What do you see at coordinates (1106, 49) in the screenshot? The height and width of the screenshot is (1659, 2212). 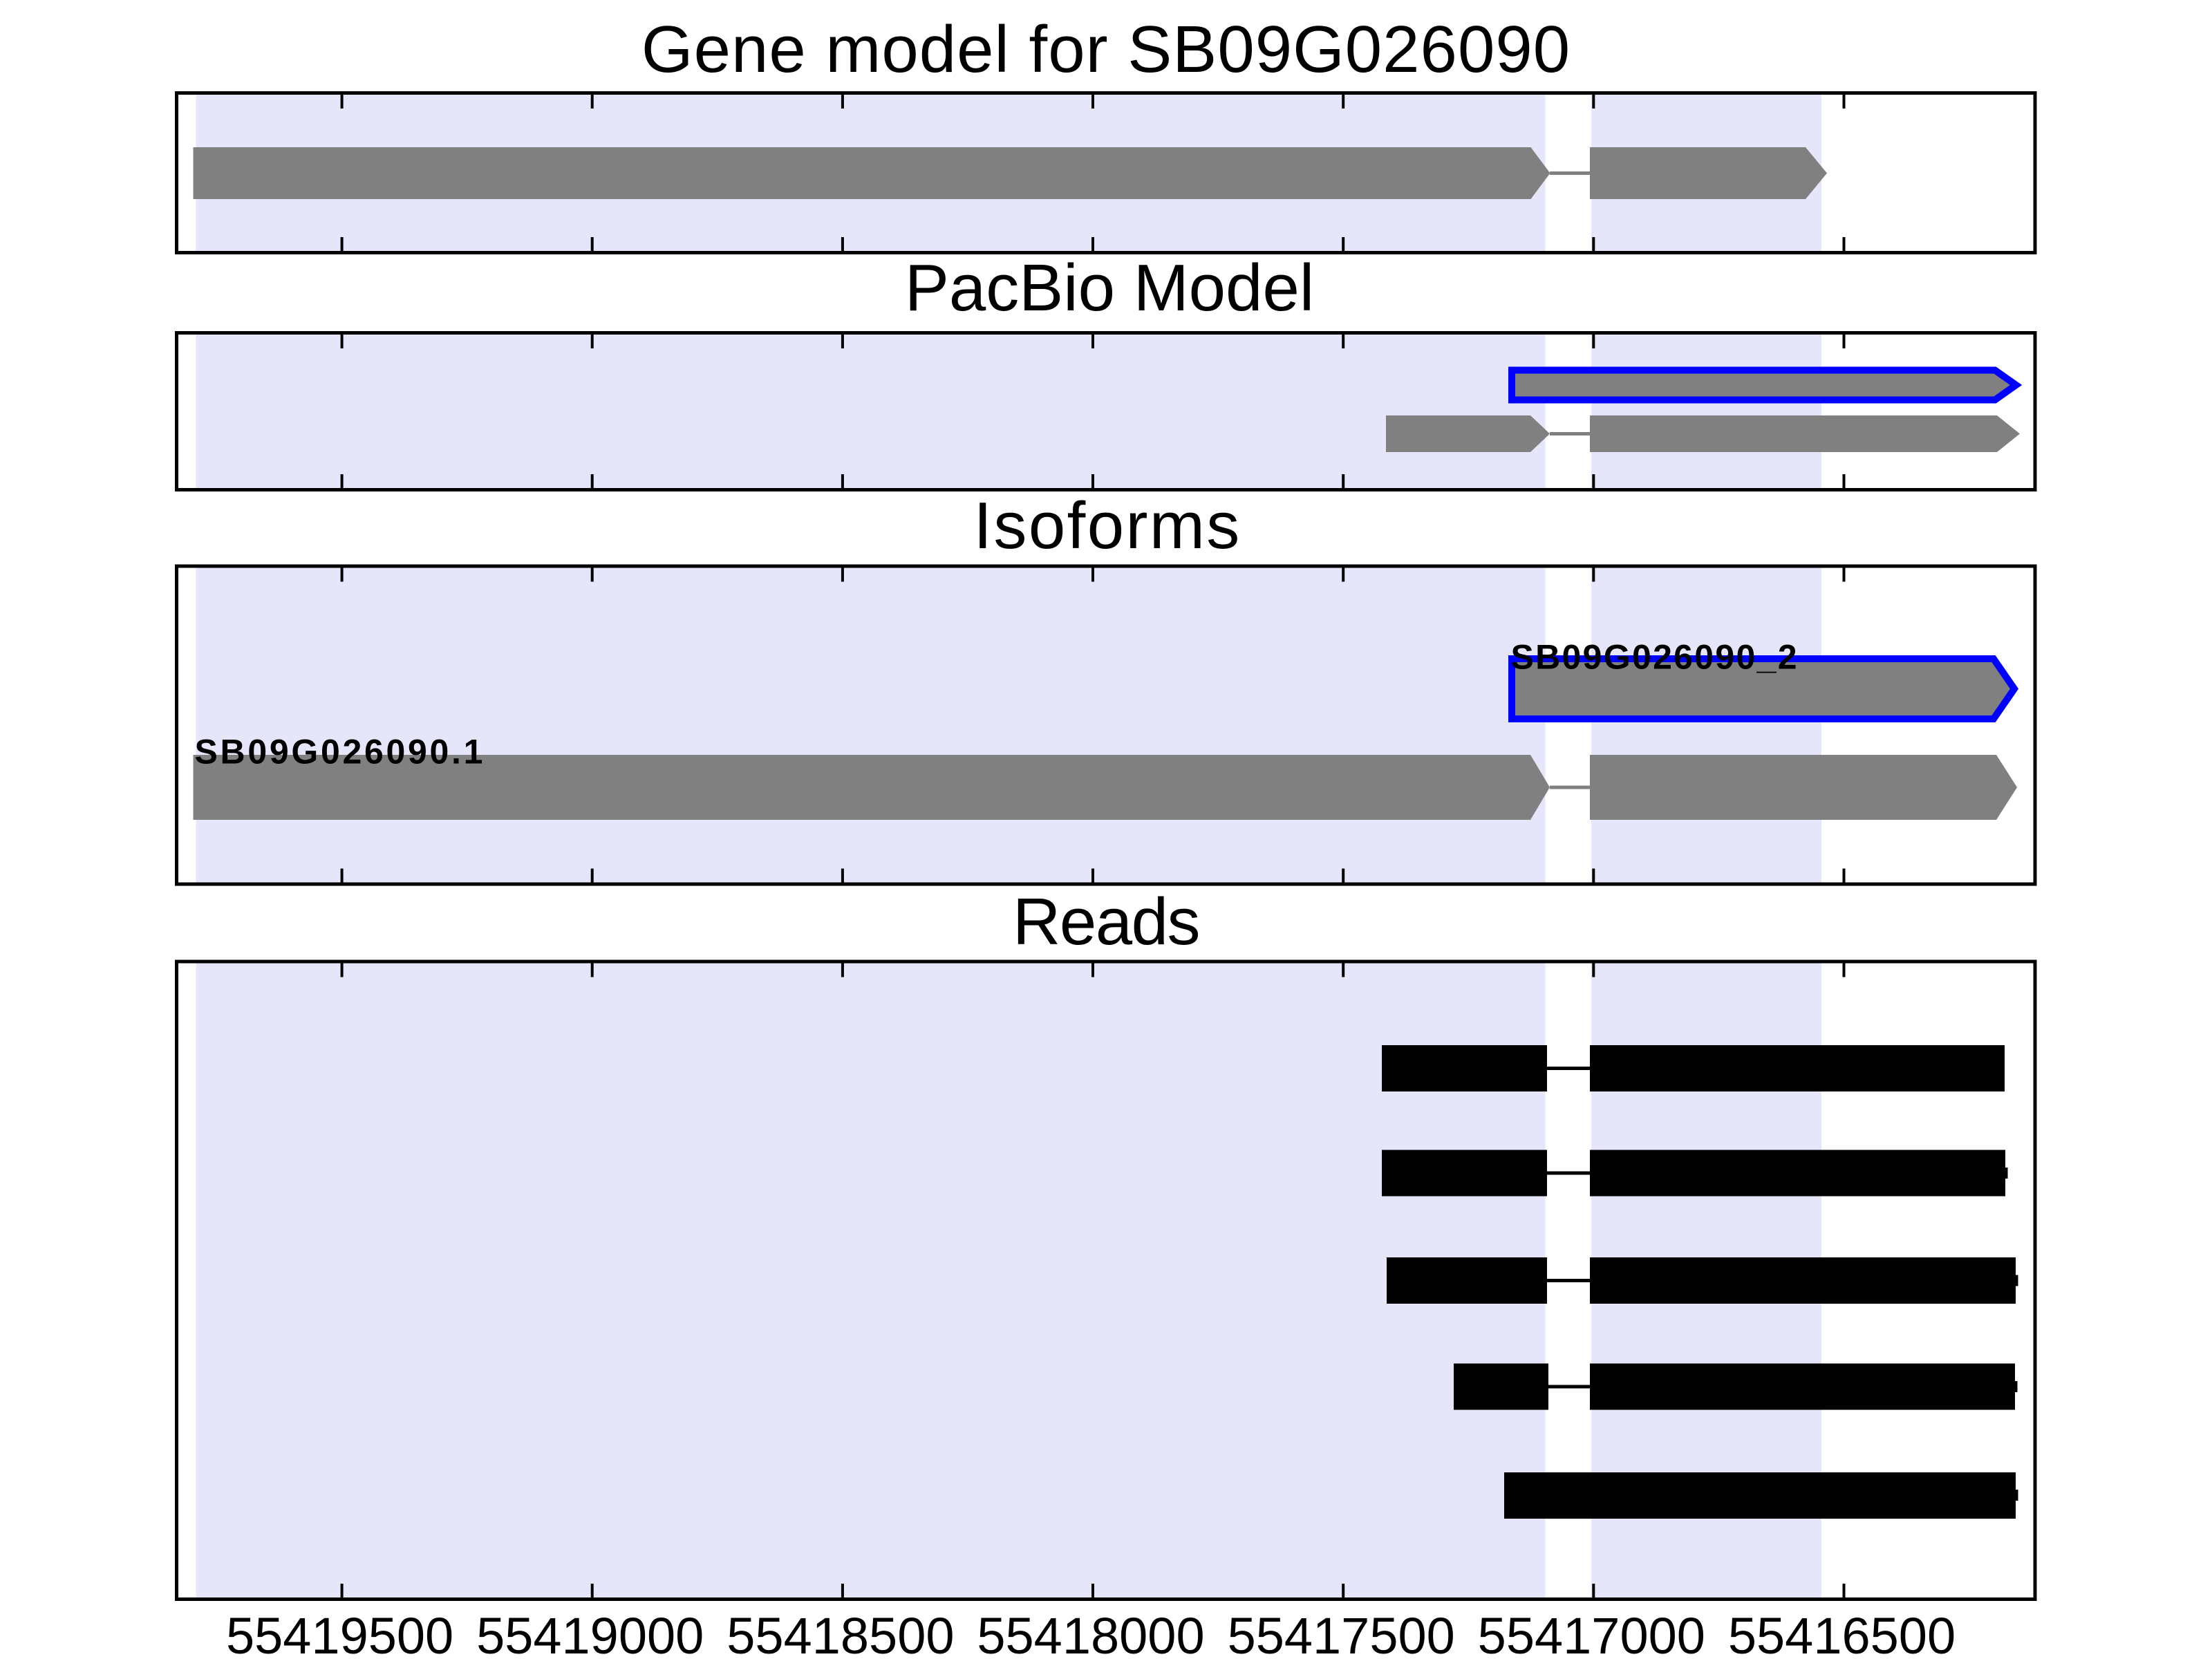 I see `svg-text: Gene model for SB09G026090` at bounding box center [1106, 49].